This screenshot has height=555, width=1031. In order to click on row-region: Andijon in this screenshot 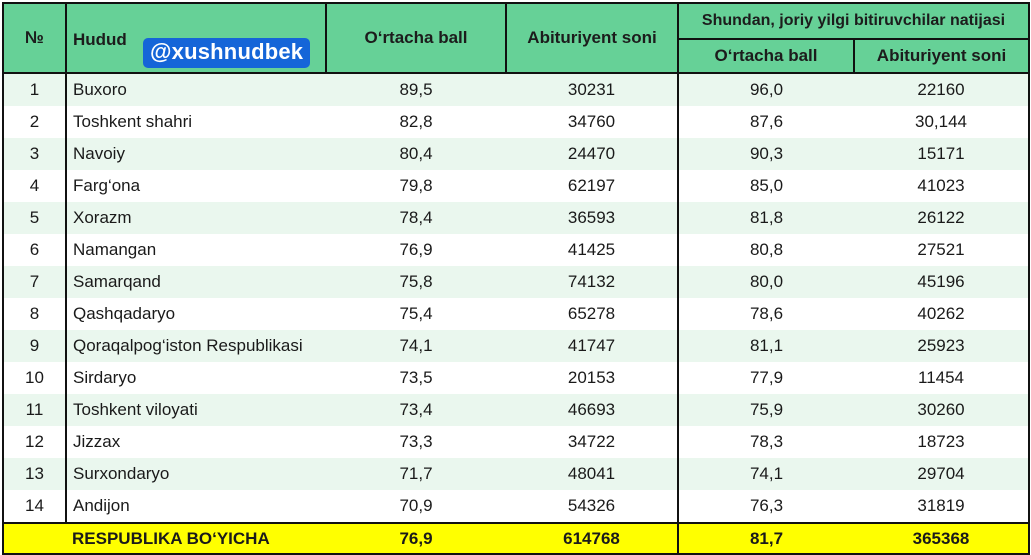, I will do `click(195, 506)`.